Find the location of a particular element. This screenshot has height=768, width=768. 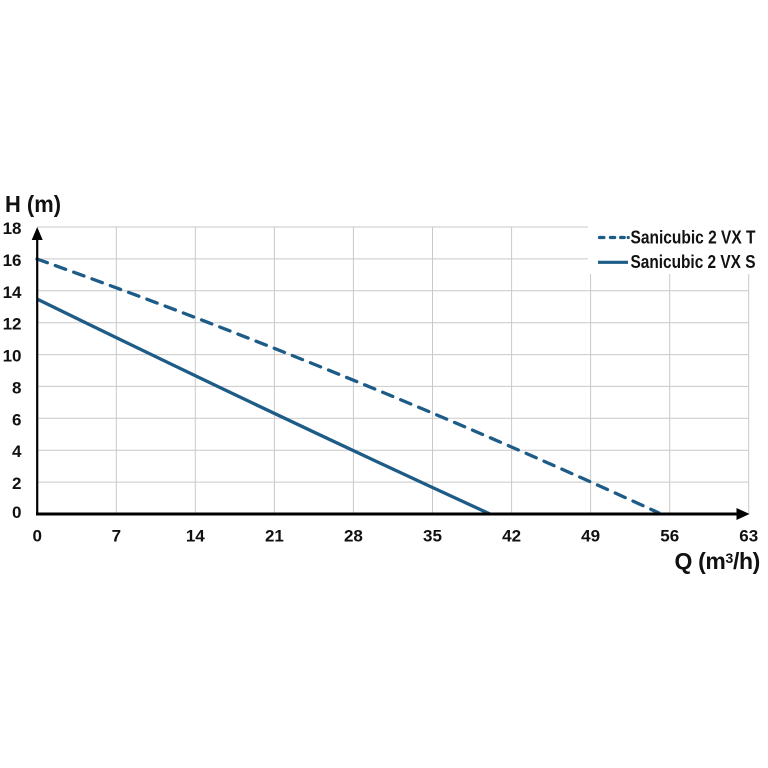

svg-text: 8 is located at coordinates (16, 387).